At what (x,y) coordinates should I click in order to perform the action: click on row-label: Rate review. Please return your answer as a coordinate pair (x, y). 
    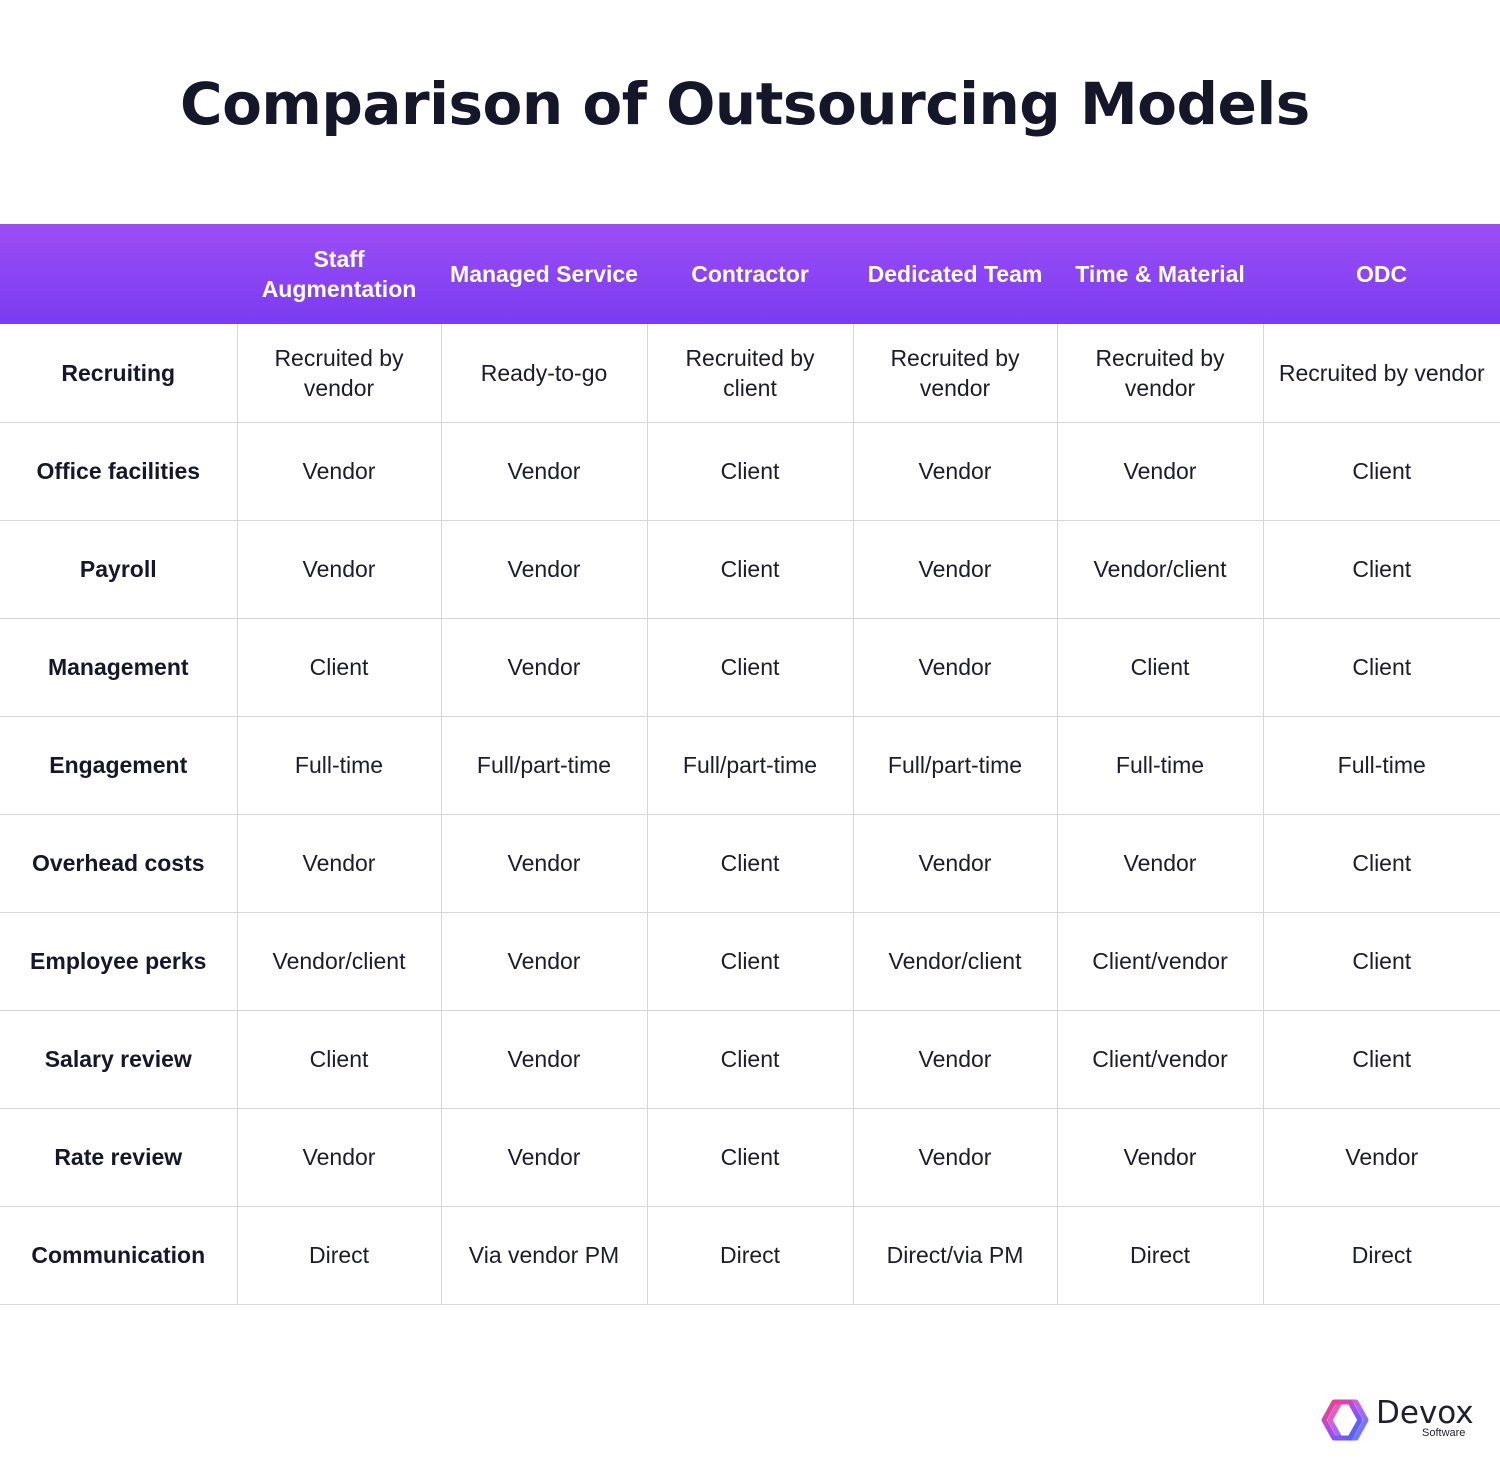
    Looking at the image, I should click on (118, 1157).